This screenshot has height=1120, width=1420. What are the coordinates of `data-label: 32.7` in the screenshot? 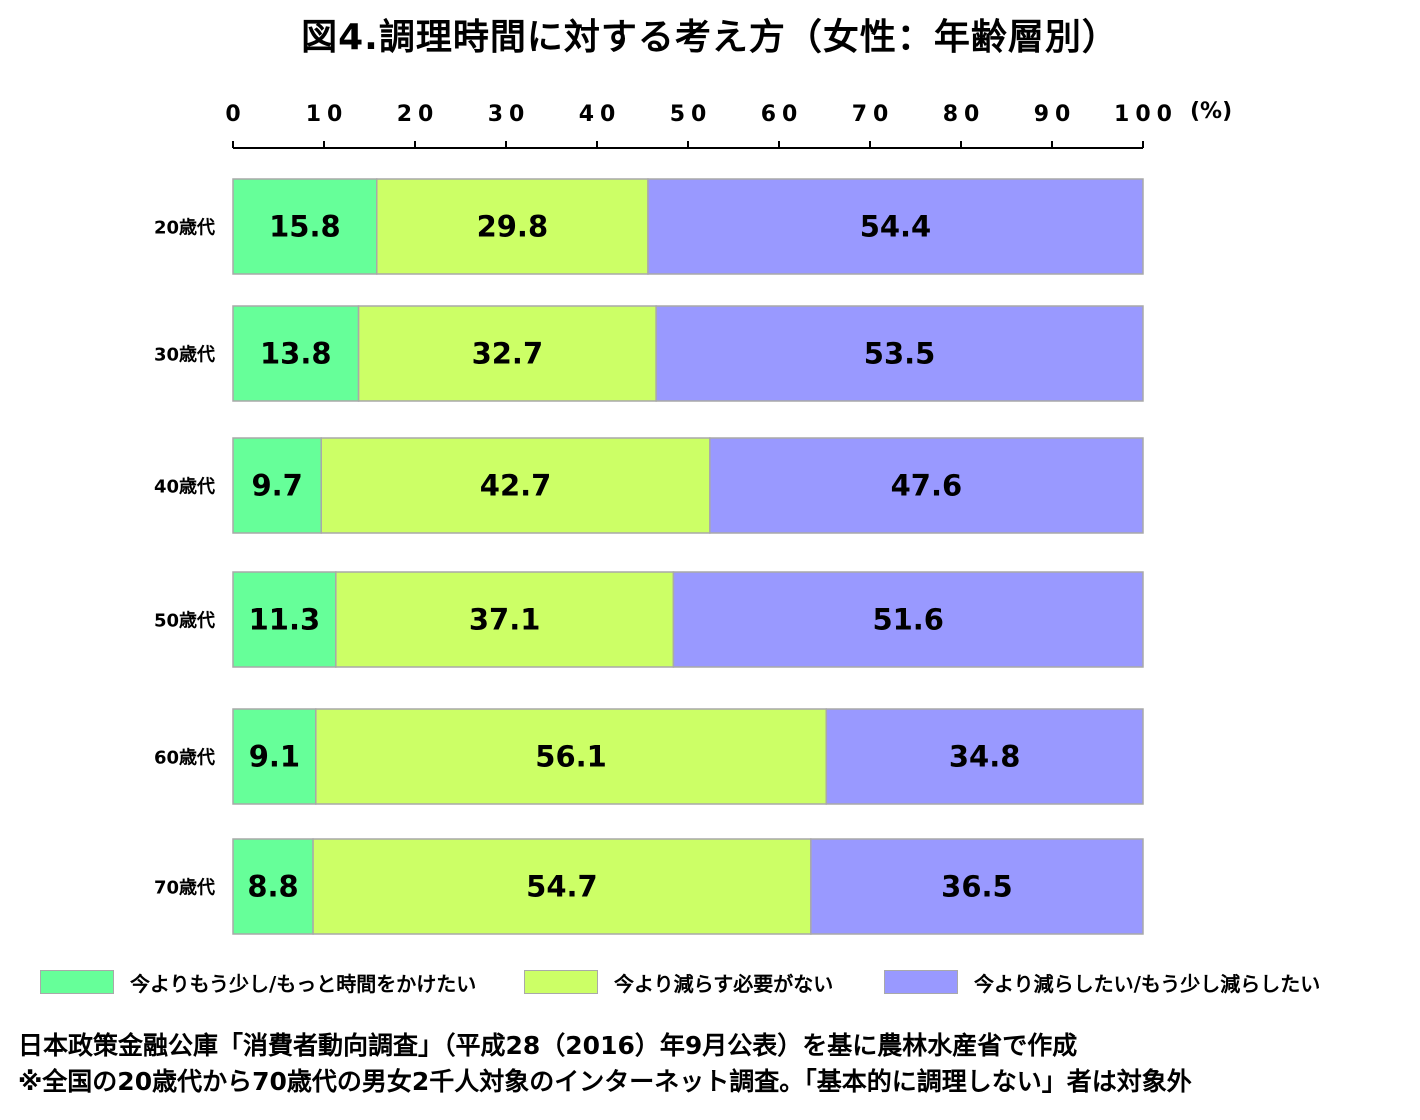 It's located at (508, 354).